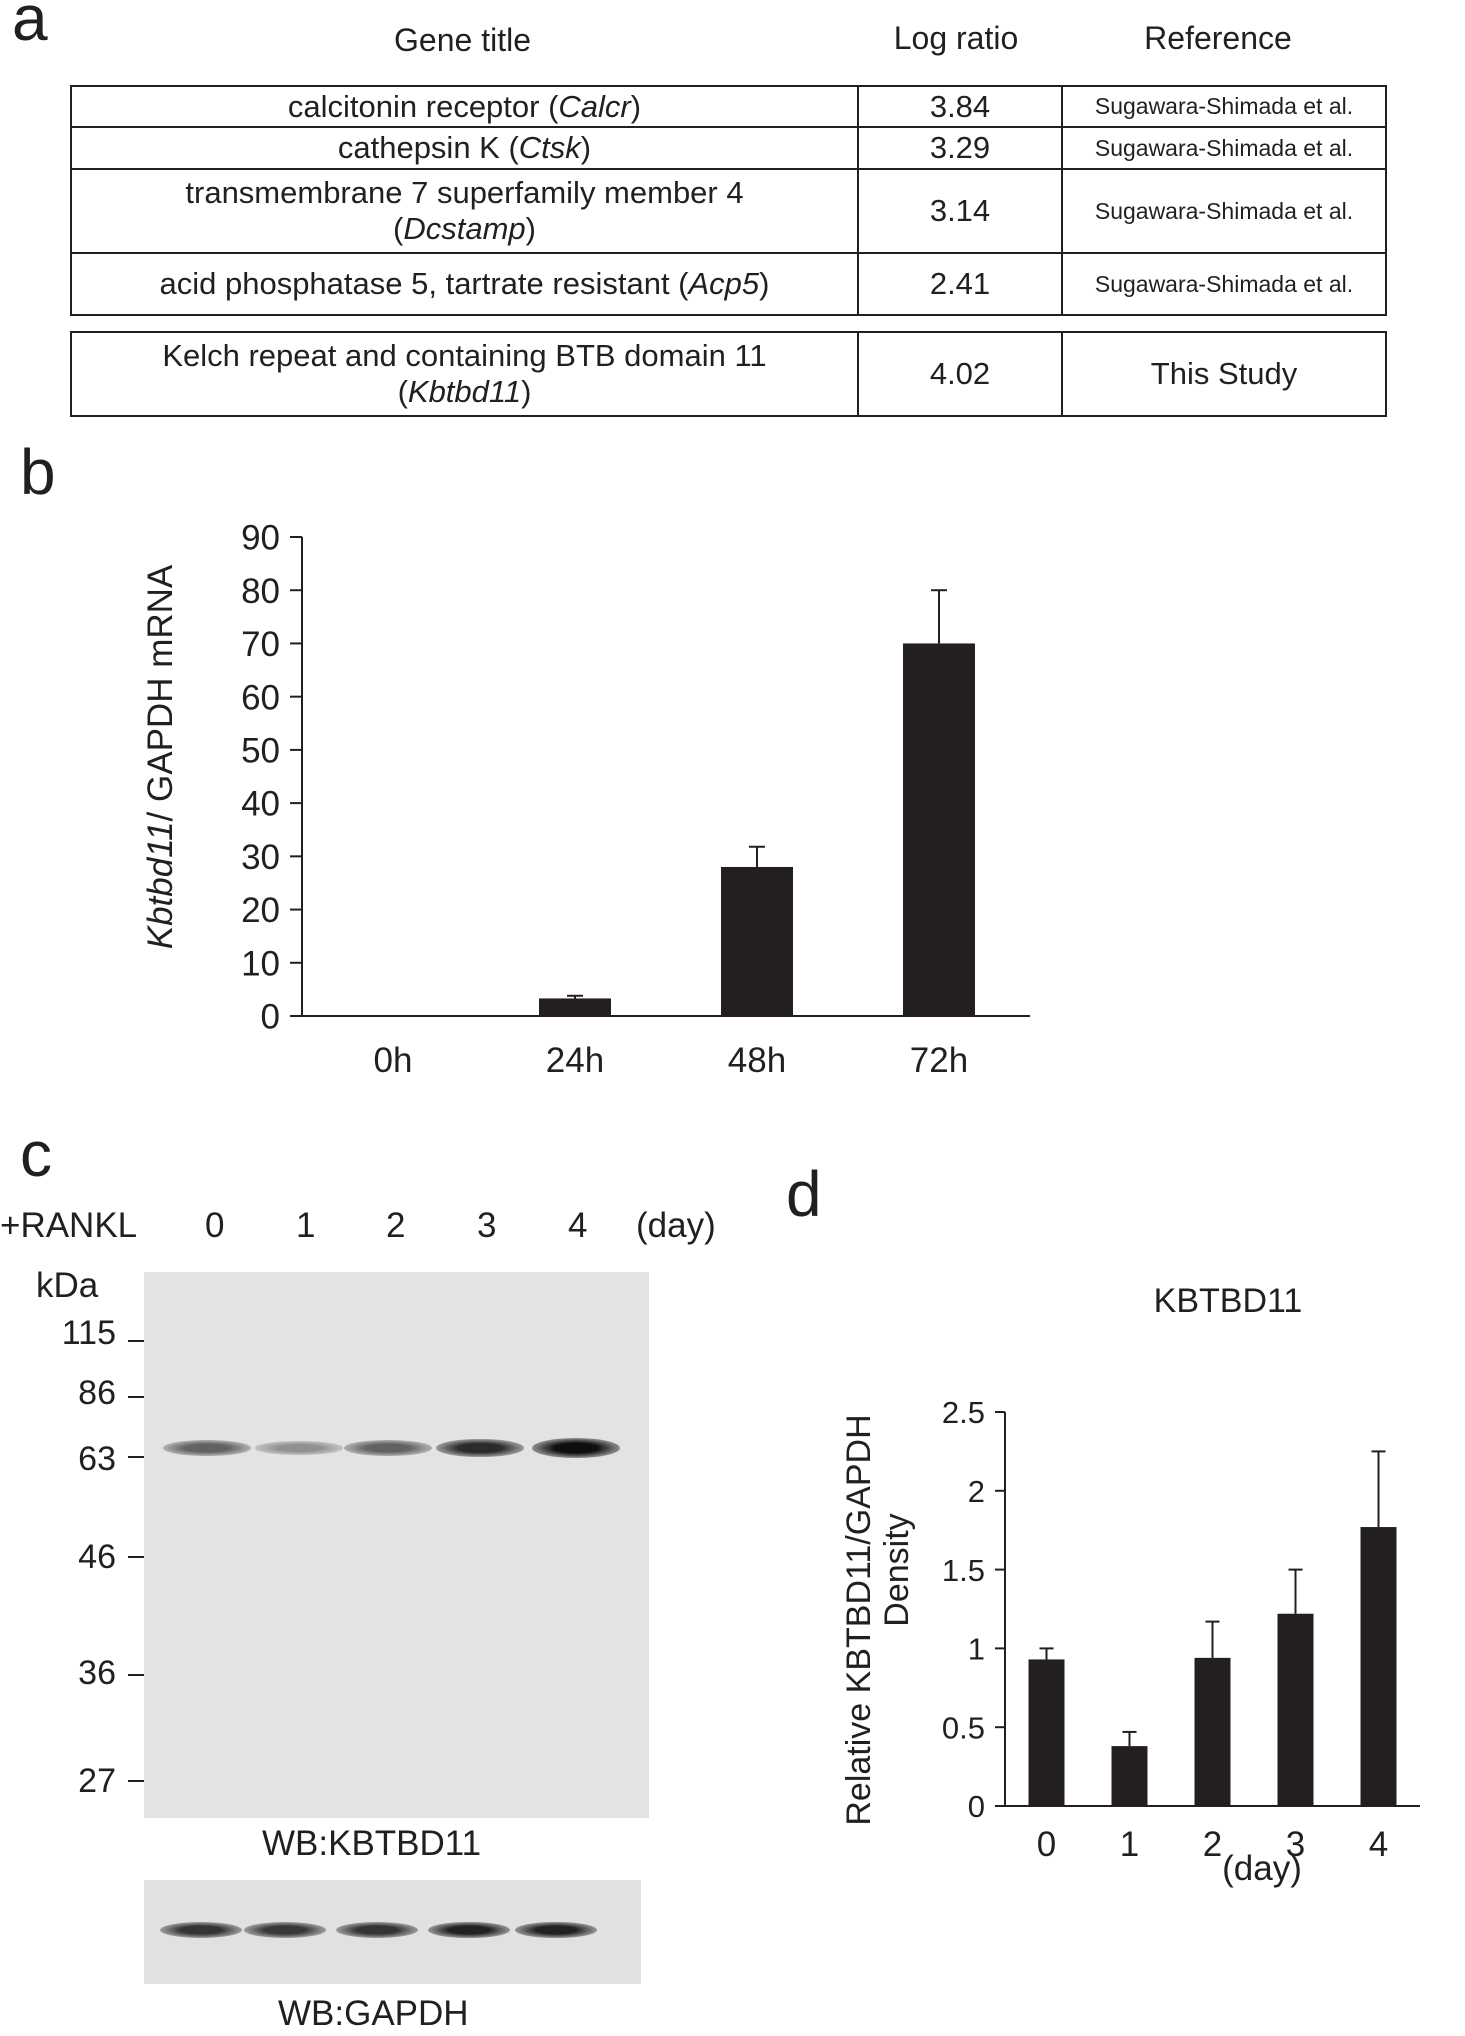 Image resolution: width=1465 pixels, height=2036 pixels. What do you see at coordinates (1212, 1628) in the screenshot?
I see `chart-d-bars` at bounding box center [1212, 1628].